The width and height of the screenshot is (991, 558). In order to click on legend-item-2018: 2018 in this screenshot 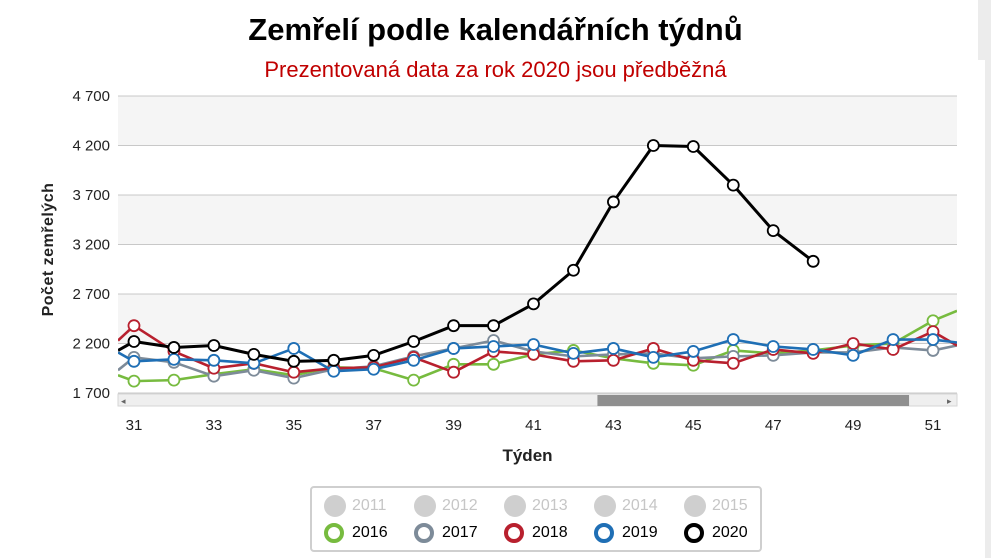, I will do `click(549, 533)`.